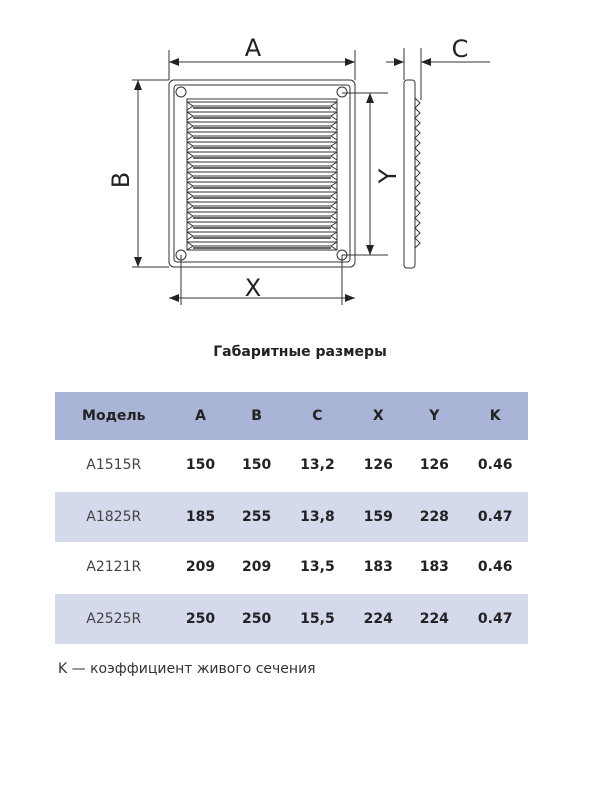 The image size is (600, 800). I want to click on cell-c: 13,2, so click(317, 465).